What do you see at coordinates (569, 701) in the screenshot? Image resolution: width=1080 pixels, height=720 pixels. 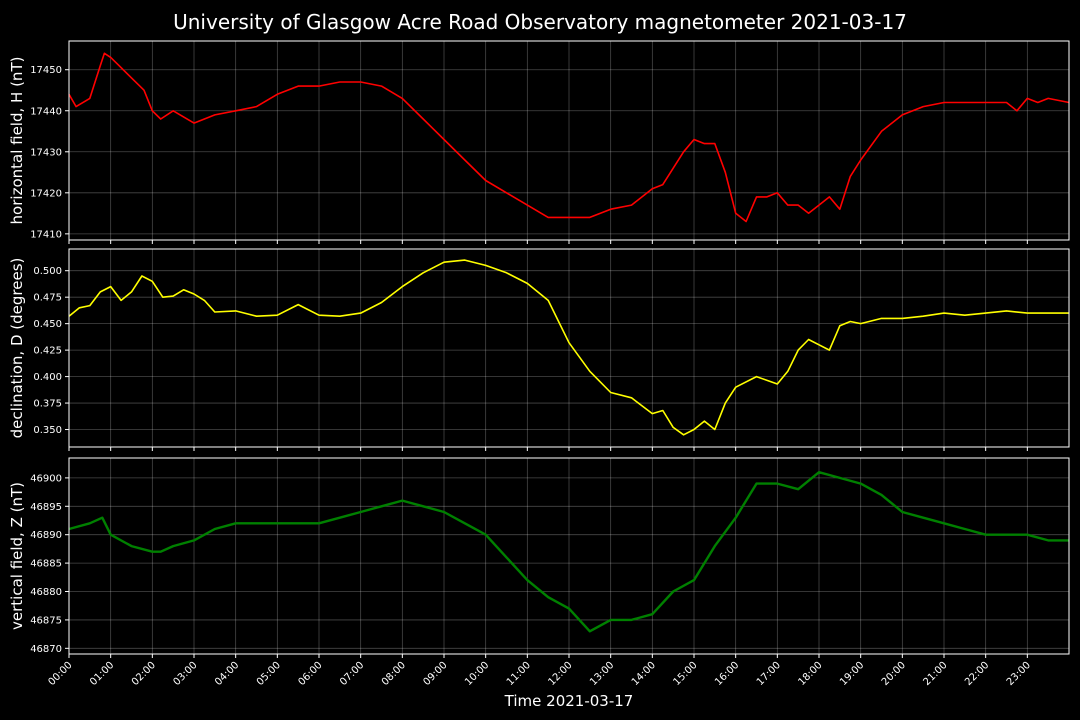 I see `x-axis-label: Time 2021-03-17` at bounding box center [569, 701].